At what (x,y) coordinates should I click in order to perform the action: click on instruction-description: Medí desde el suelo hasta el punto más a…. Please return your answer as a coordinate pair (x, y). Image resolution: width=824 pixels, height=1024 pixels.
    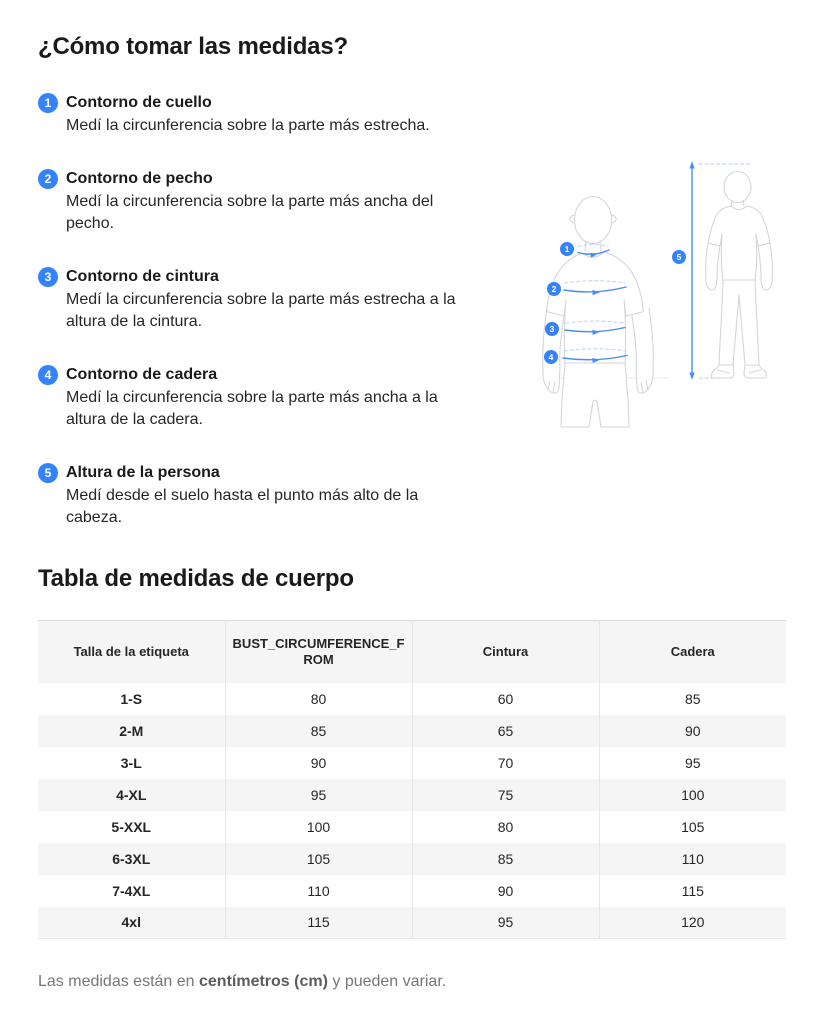
    Looking at the image, I should click on (242, 506).